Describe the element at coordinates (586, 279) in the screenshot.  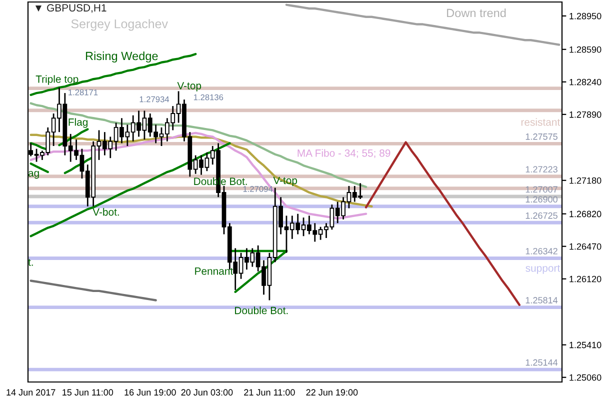
I see `y-tick-label: 1.26120` at that location.